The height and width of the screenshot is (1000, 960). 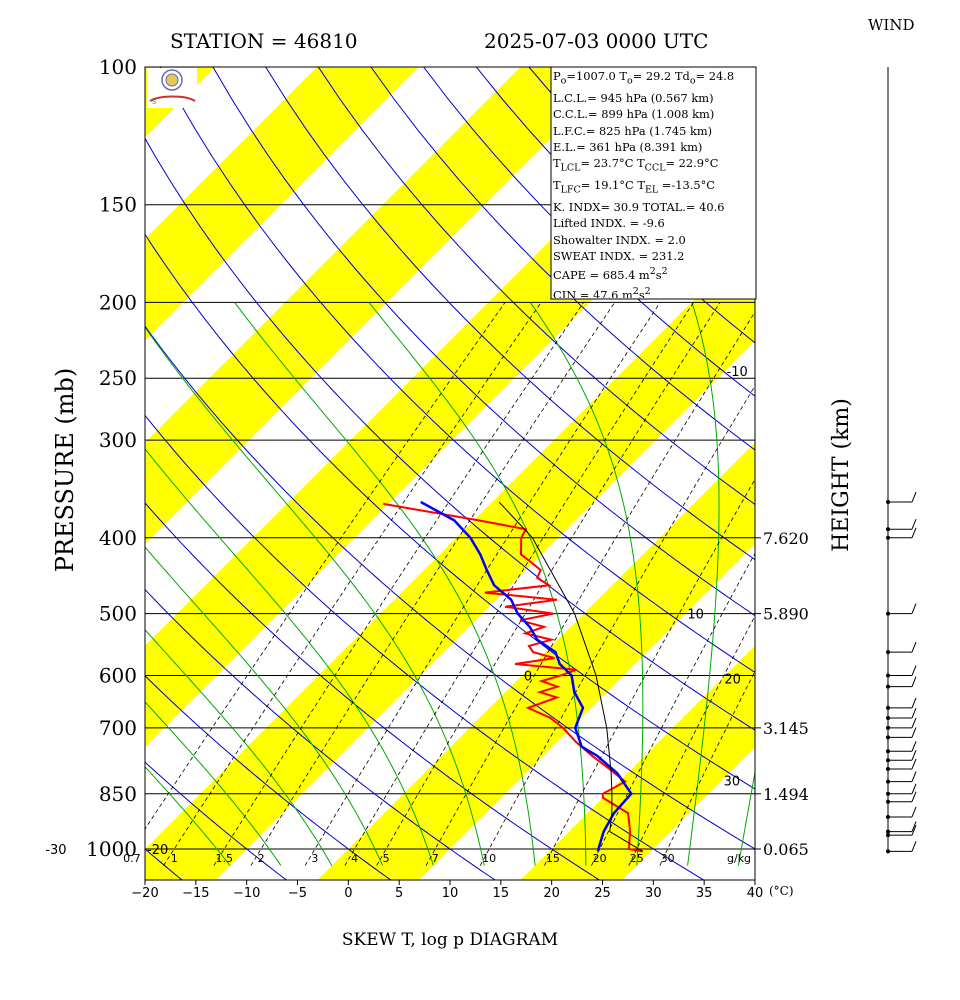 I want to click on x-tick-label: 25, so click(x=602, y=893).